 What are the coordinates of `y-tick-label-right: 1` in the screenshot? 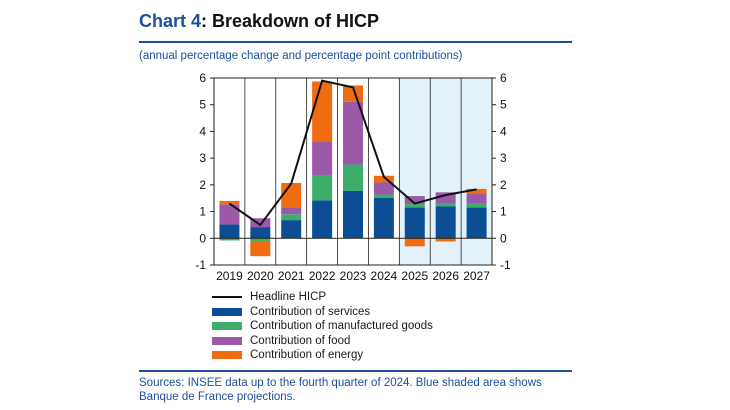 It's located at (503, 212).